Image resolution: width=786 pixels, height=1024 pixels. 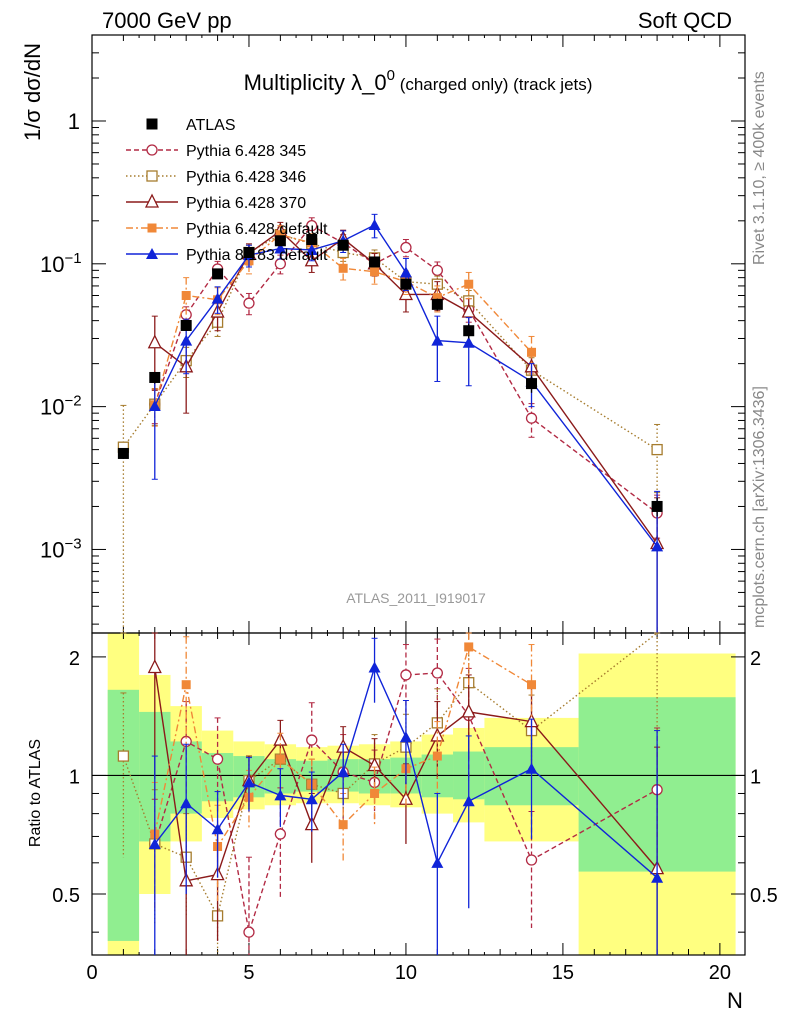 What do you see at coordinates (61, 548) in the screenshot?
I see `y-tick-label: 10⁻³` at bounding box center [61, 548].